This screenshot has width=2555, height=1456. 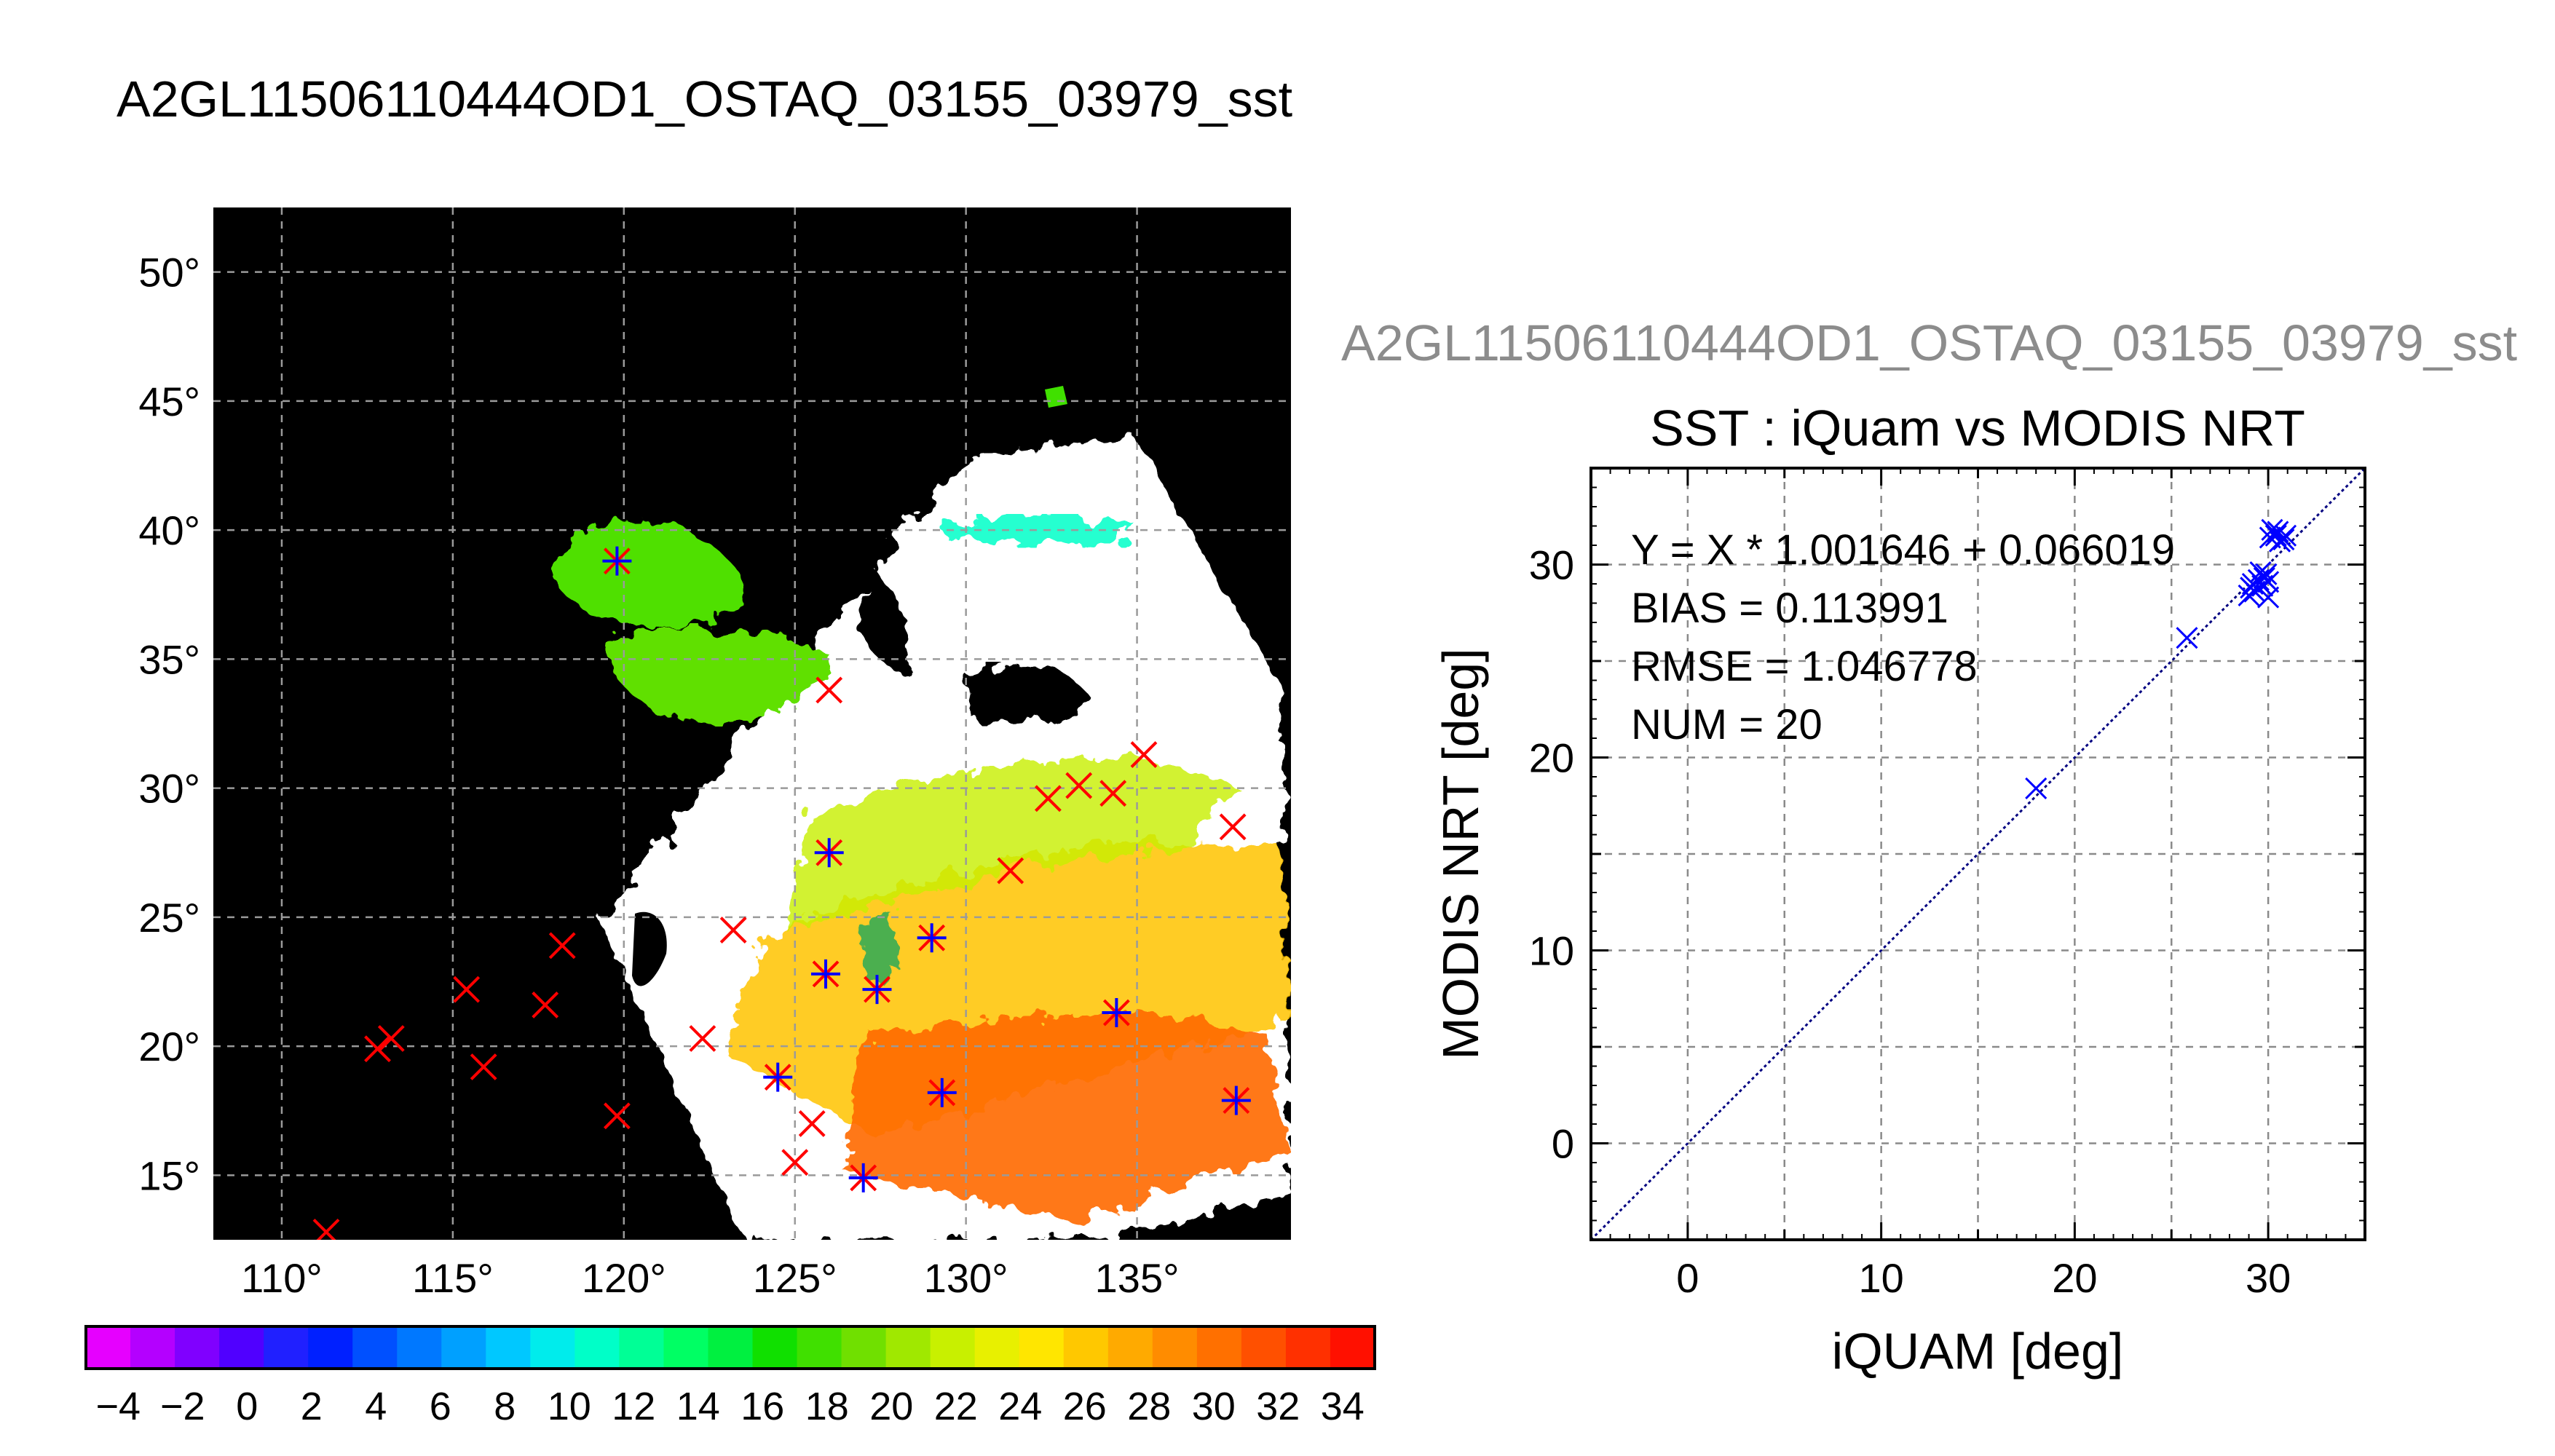 What do you see at coordinates (1137, 1278) in the screenshot?
I see `map-lon-tick-label: 135°` at bounding box center [1137, 1278].